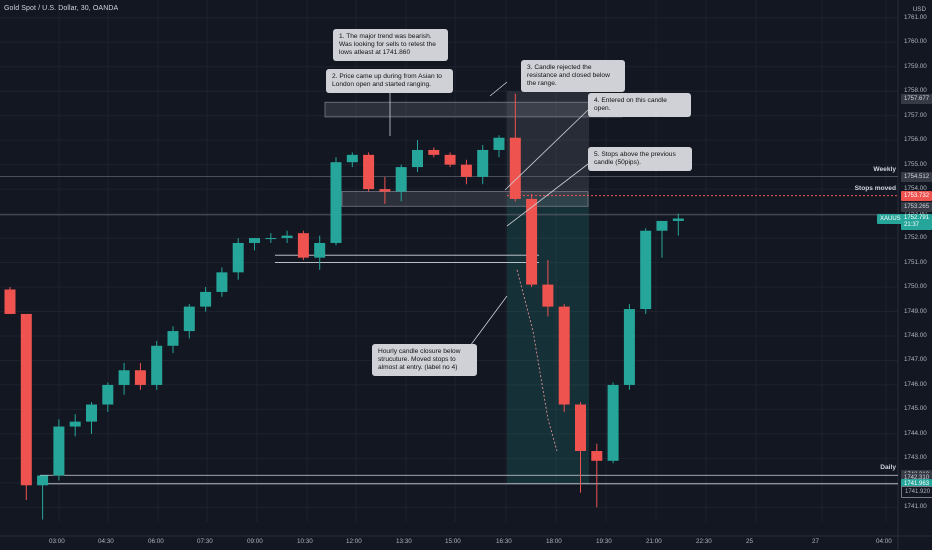 This screenshot has width=932, height=550. I want to click on time-tick-label: 27, so click(816, 541).